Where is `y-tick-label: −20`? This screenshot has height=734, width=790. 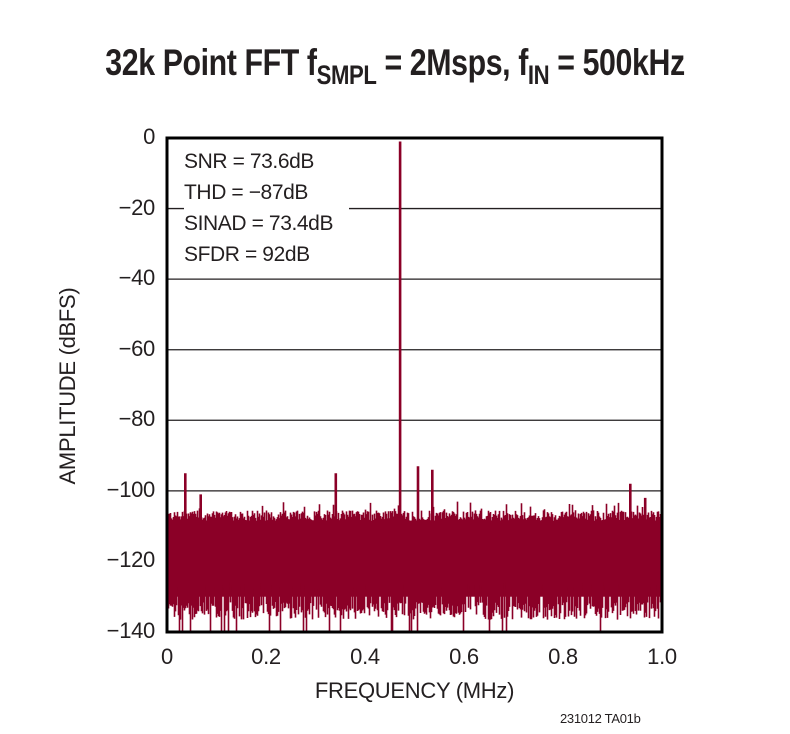 y-tick-label: −20 is located at coordinates (137, 207).